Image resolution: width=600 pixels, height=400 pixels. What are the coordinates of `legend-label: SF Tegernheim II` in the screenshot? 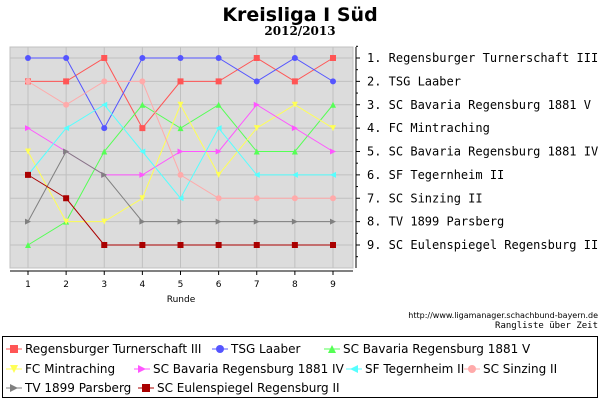 It's located at (415, 369).